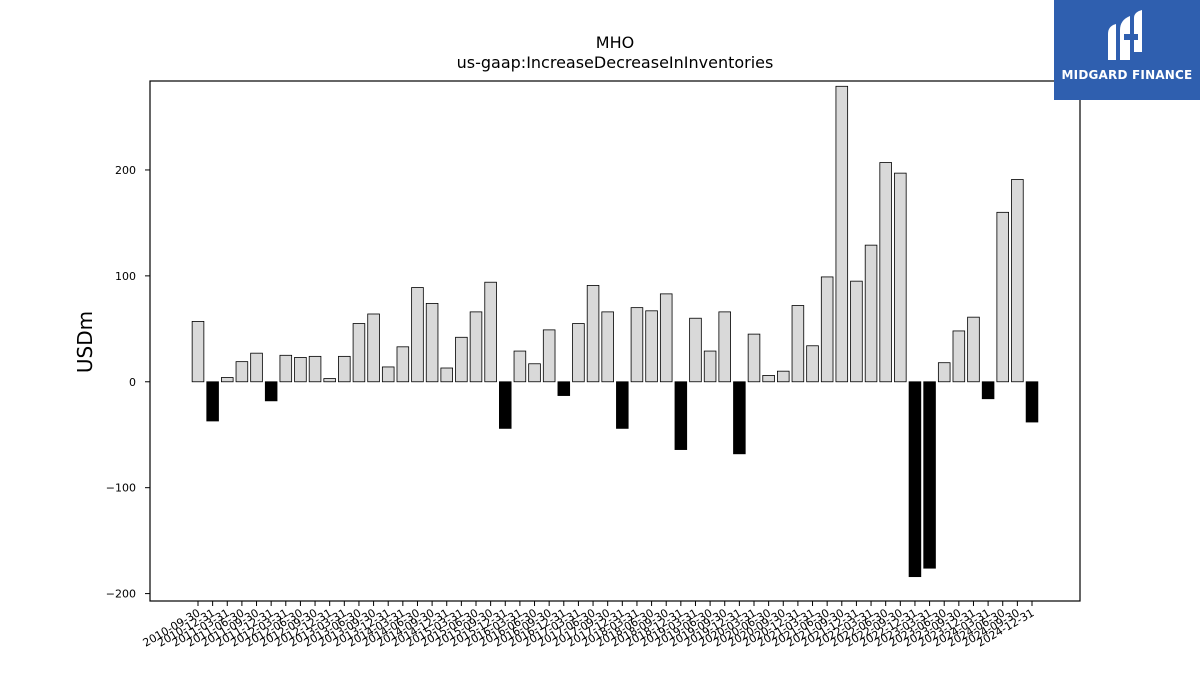  What do you see at coordinates (125, 276) in the screenshot?
I see `y-tick-label: 100` at bounding box center [125, 276].